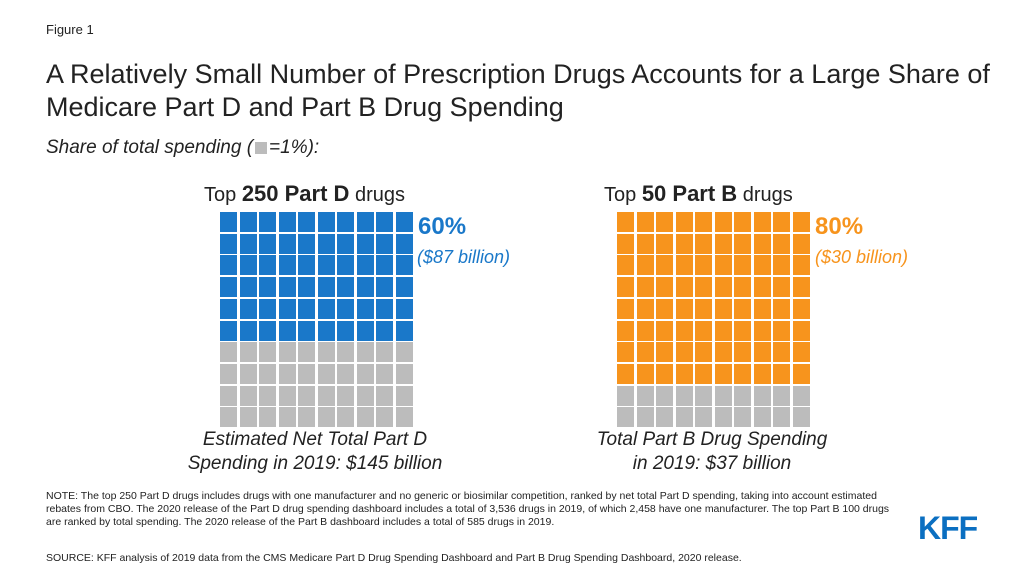 This screenshot has width=1024, height=576. Describe the element at coordinates (712, 439) in the screenshot. I see `part-b-caption-line-1: Total Part B Drug Spending` at that location.